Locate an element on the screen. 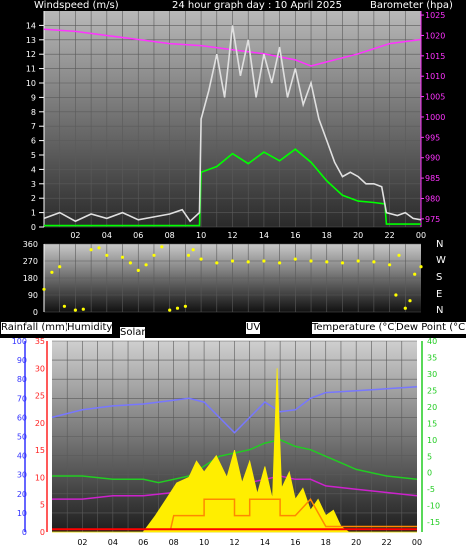  temperature-tick-label: 5 is located at coordinates (429, 456).